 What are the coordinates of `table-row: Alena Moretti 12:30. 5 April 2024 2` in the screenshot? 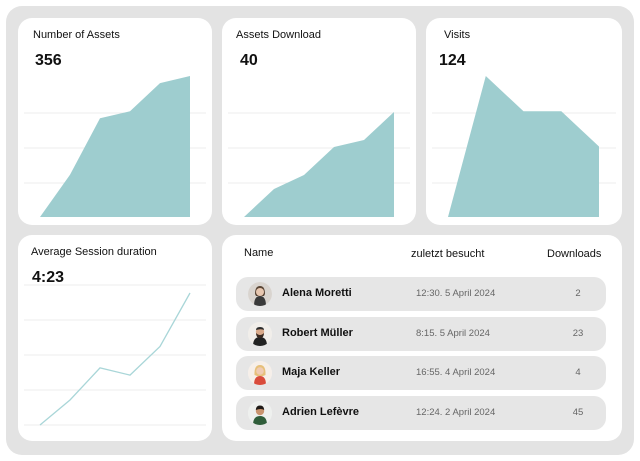 It's located at (421, 294).